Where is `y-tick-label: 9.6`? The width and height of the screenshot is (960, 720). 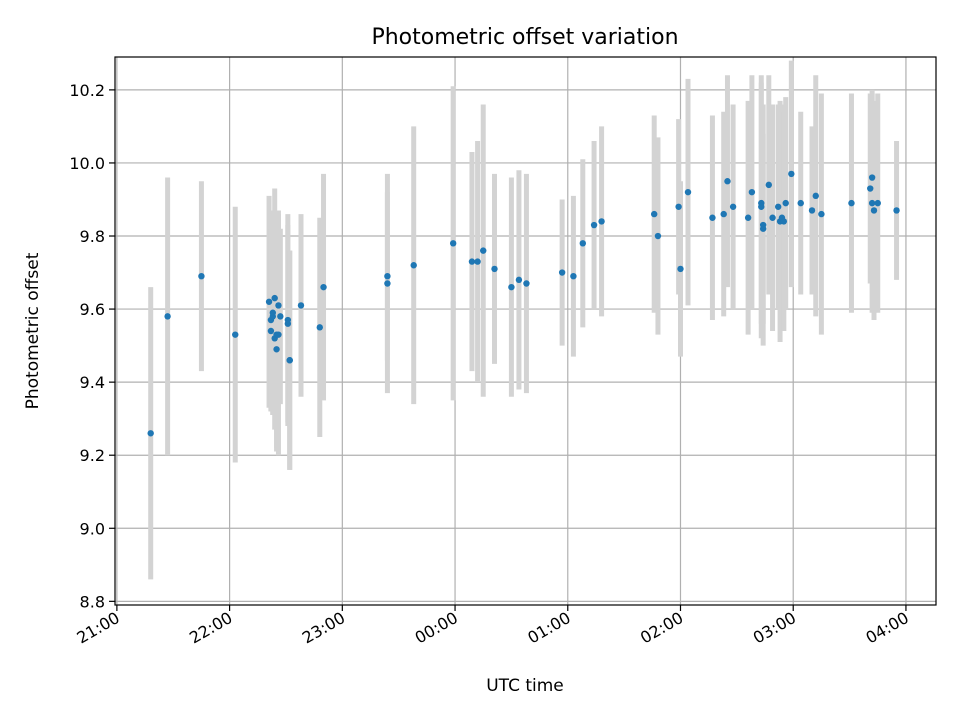 y-tick-label: 9.6 is located at coordinates (92, 309).